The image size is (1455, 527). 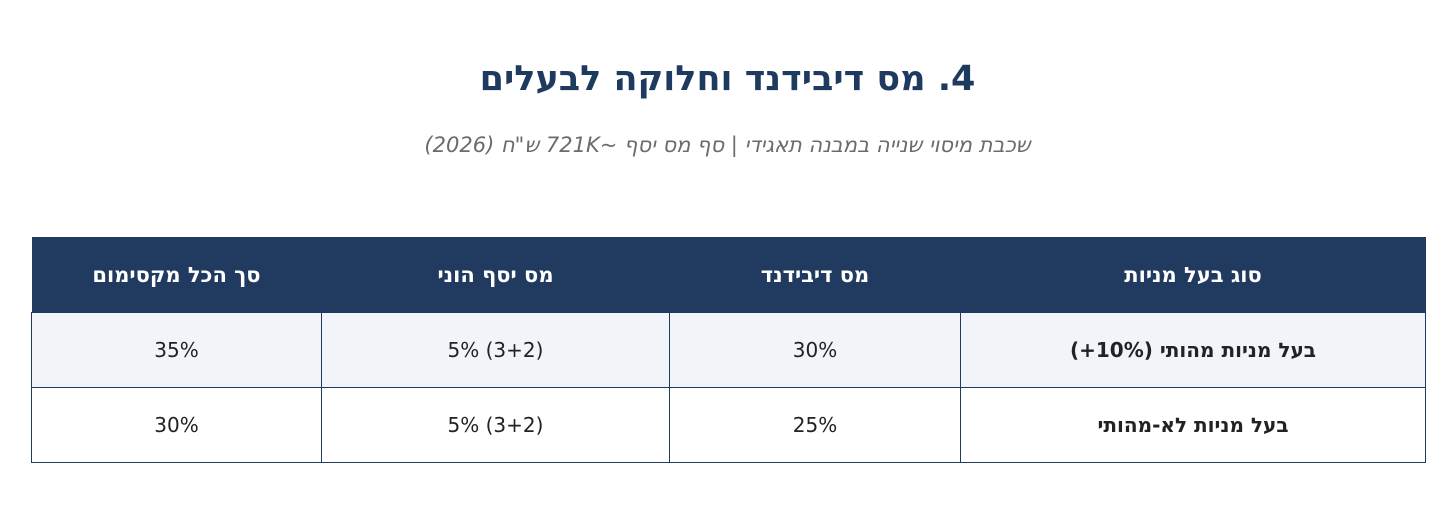 I want to click on page-title: 4. מס דיבידנד וחלוקה לבעלים, so click(x=727, y=79).